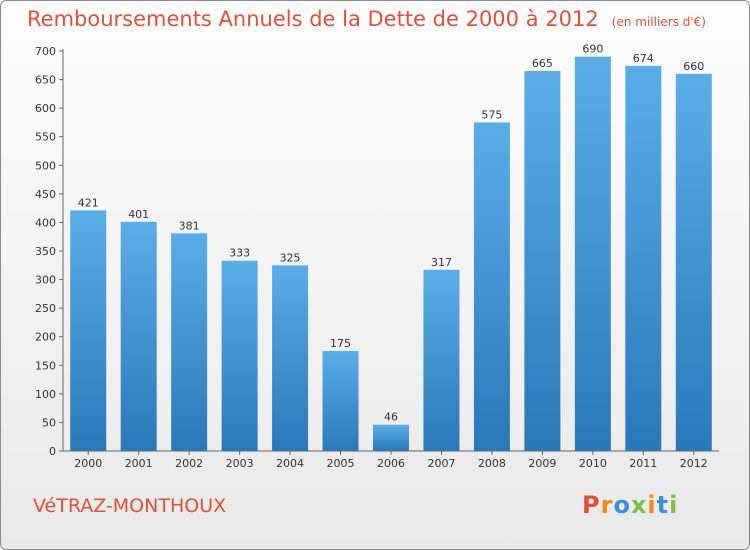  Describe the element at coordinates (391, 463) in the screenshot. I see `x-tick-label: 2006` at that location.